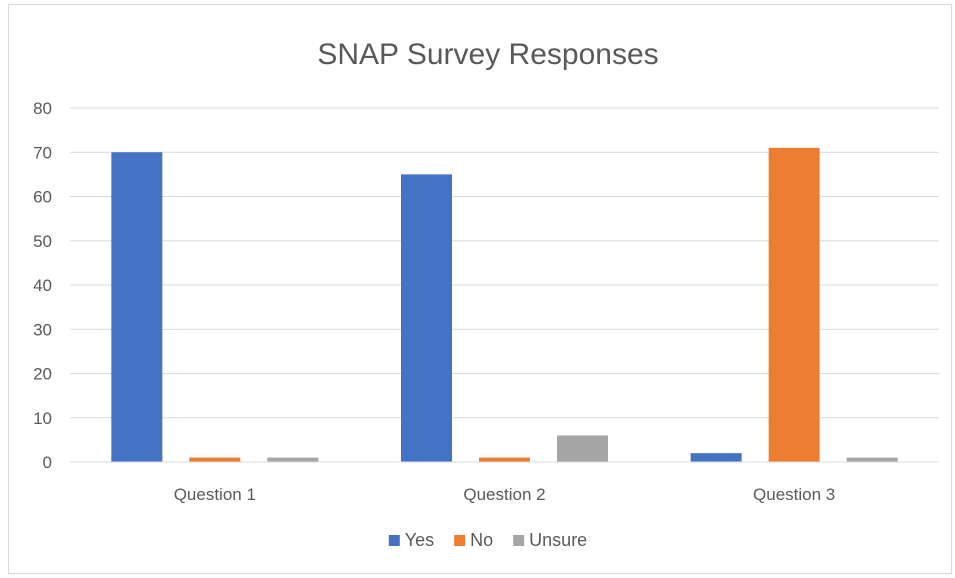 This screenshot has height=578, width=955. What do you see at coordinates (42, 152) in the screenshot?
I see `y-tick-label: 70` at bounding box center [42, 152].